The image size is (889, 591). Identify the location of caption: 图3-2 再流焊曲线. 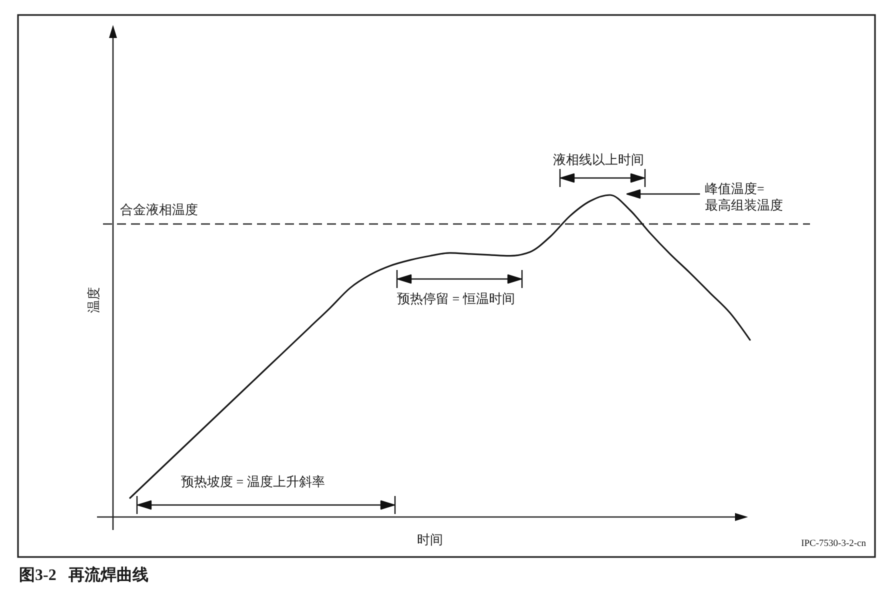
(83, 574).